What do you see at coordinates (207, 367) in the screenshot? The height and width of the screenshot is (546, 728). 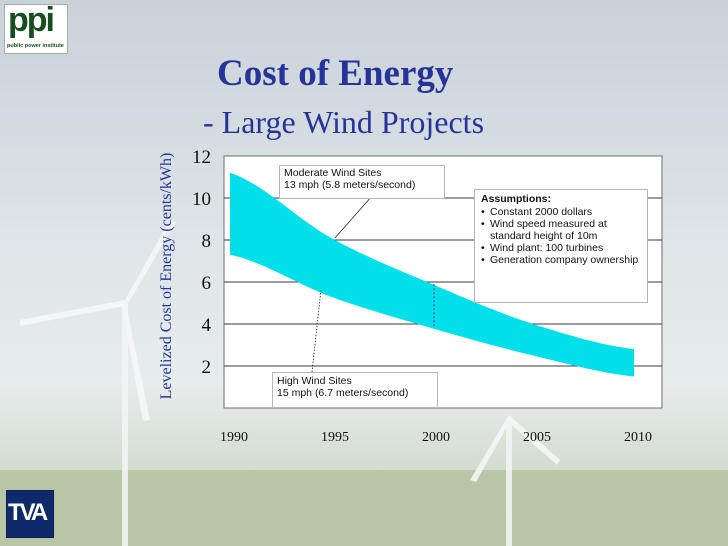 I see `y-tick-label: 2` at bounding box center [207, 367].